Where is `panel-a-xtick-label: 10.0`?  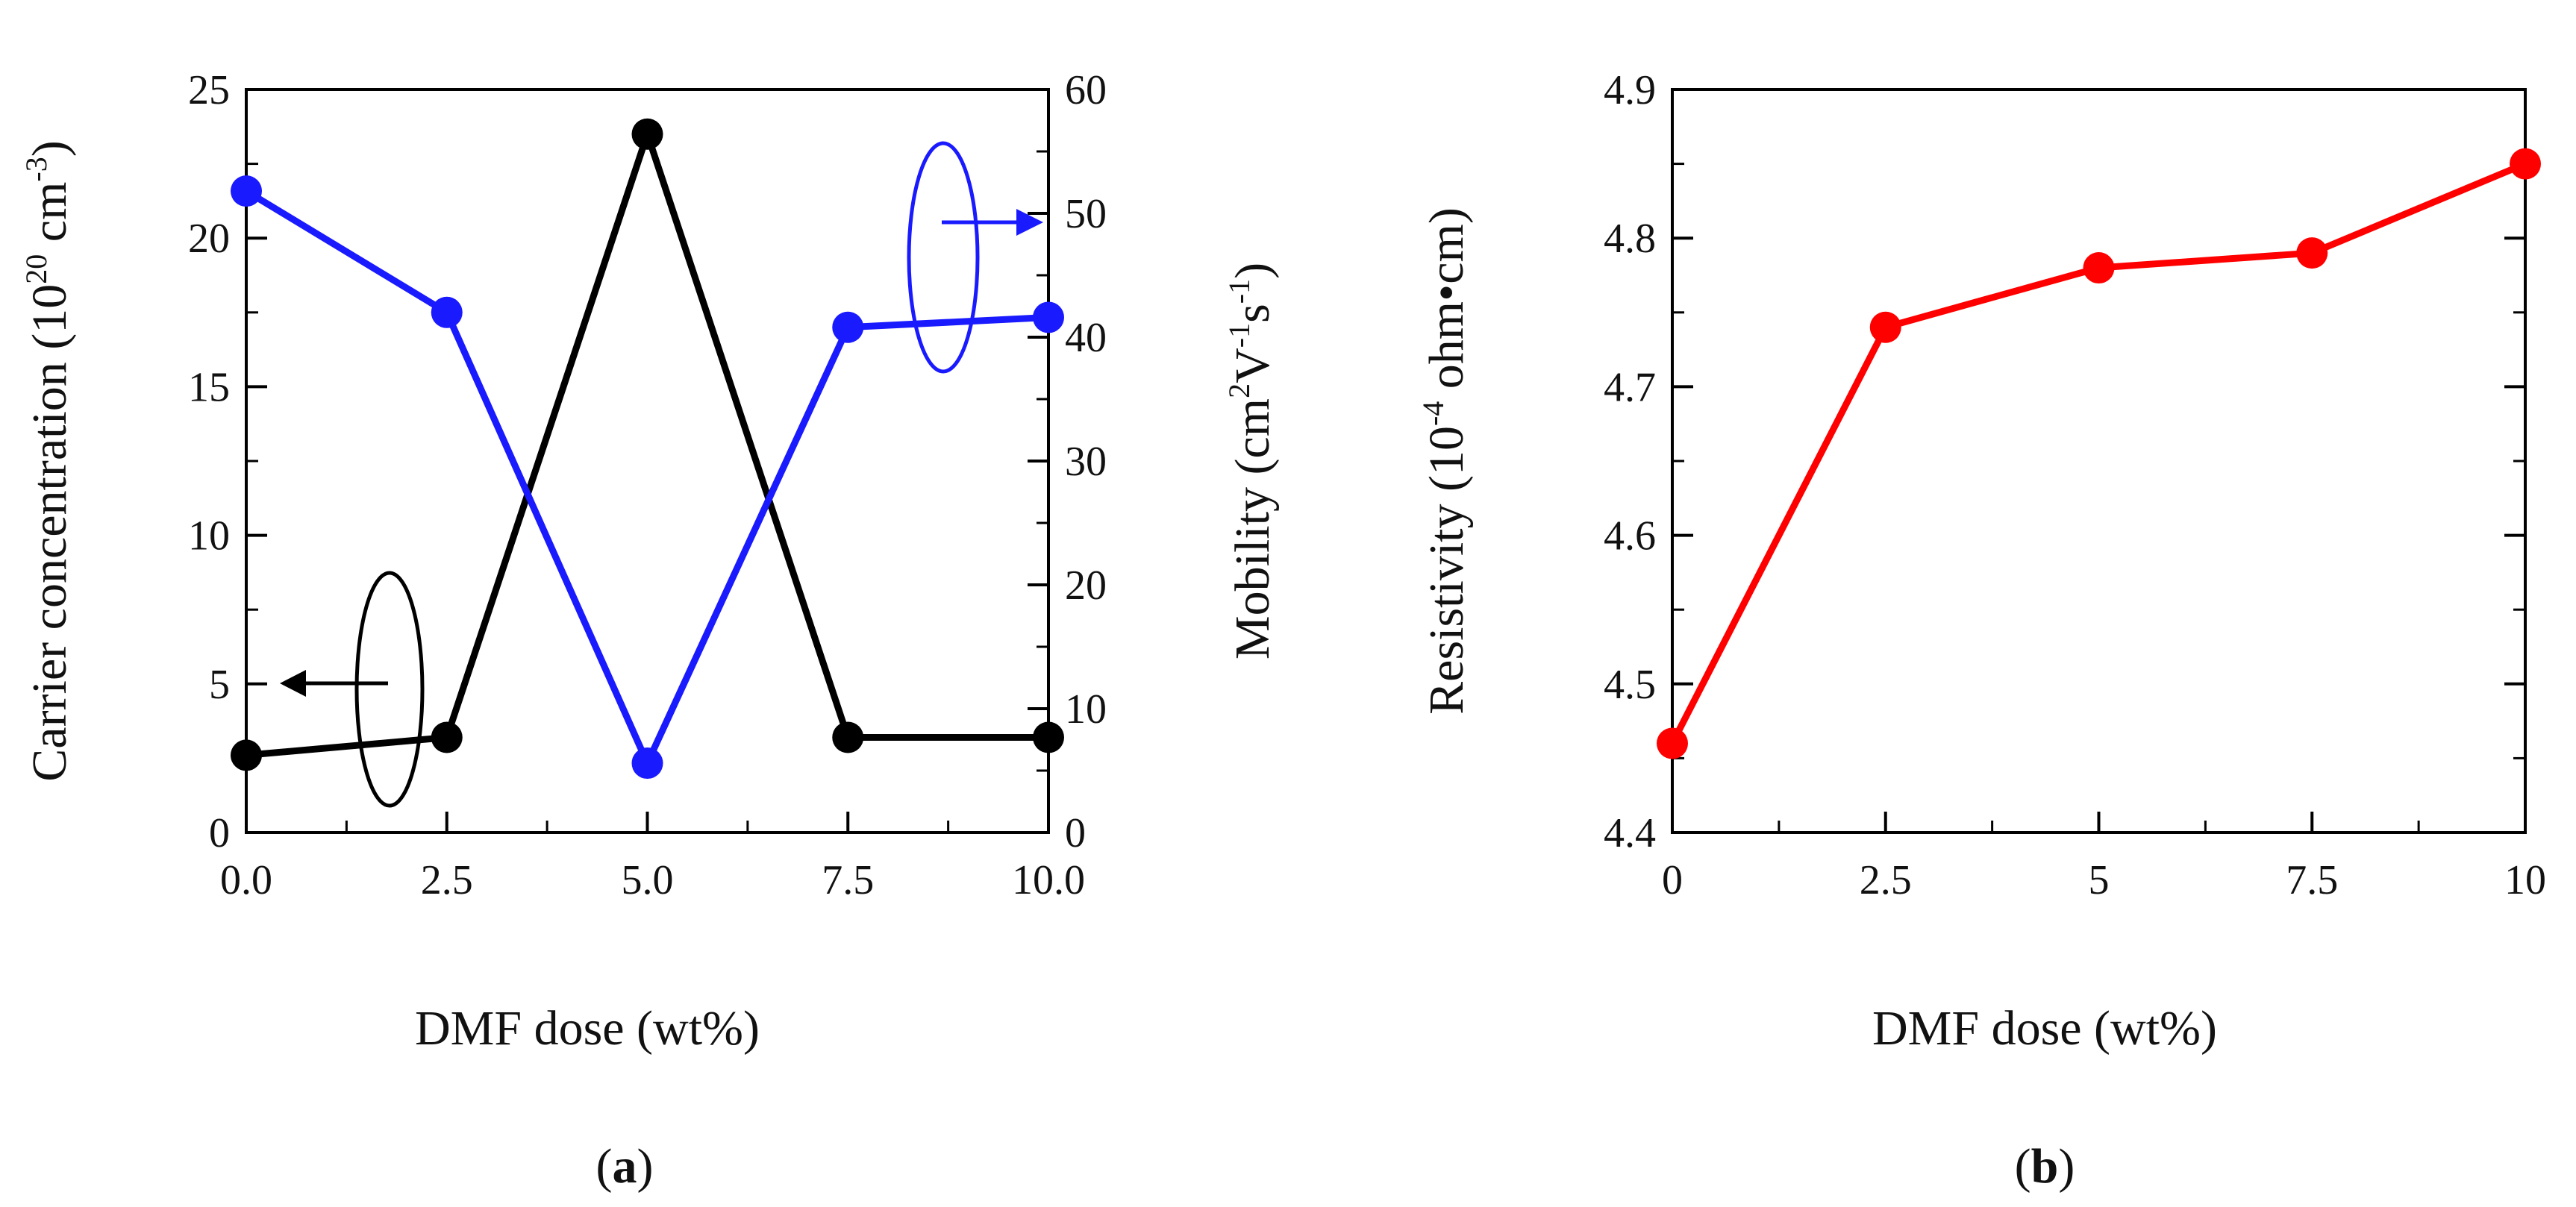 panel-a-xtick-label: 10.0 is located at coordinates (1048, 880).